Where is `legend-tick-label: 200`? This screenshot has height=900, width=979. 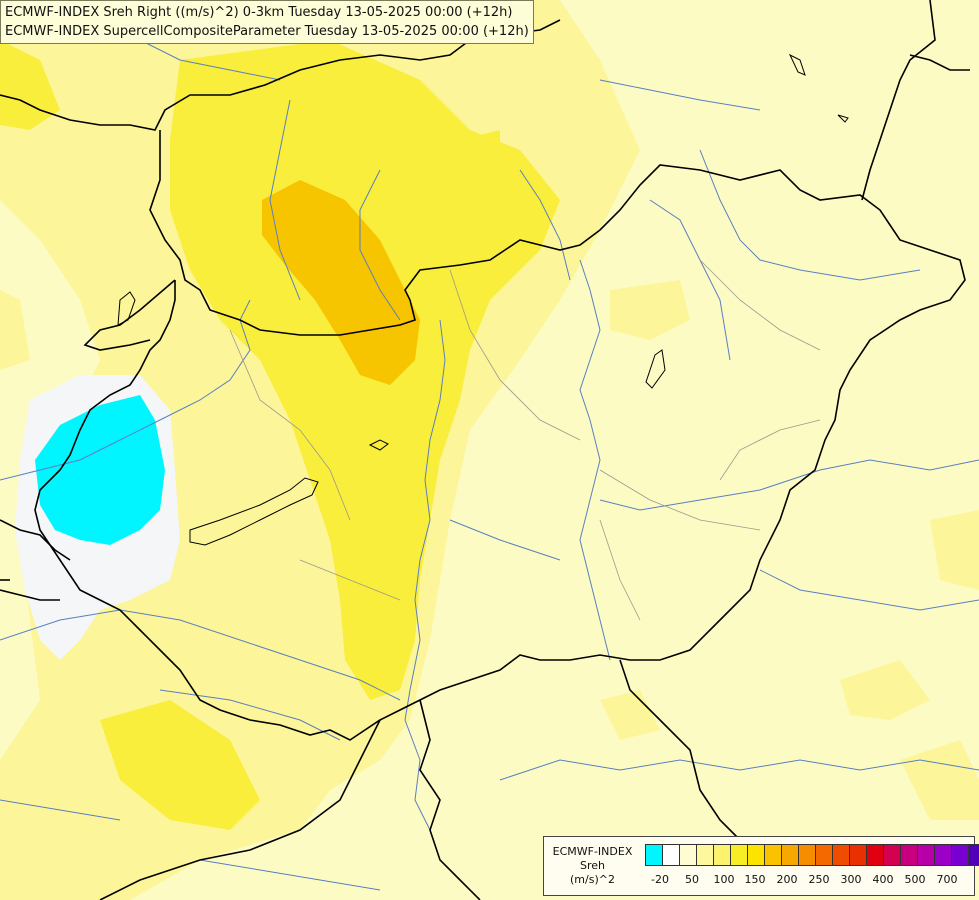
legend-tick-label: 200 is located at coordinates (787, 879).